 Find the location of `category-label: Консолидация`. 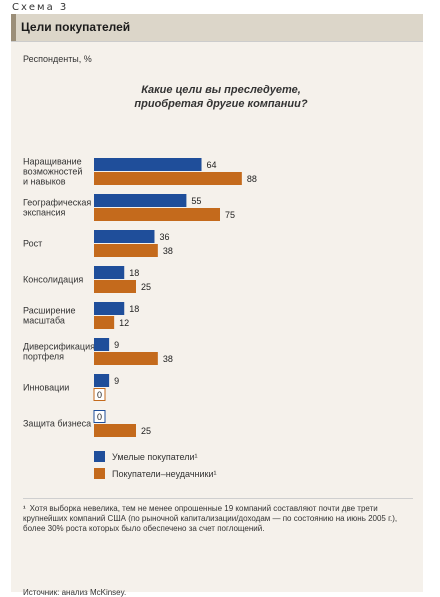

category-label: Консолидация is located at coordinates (53, 280).